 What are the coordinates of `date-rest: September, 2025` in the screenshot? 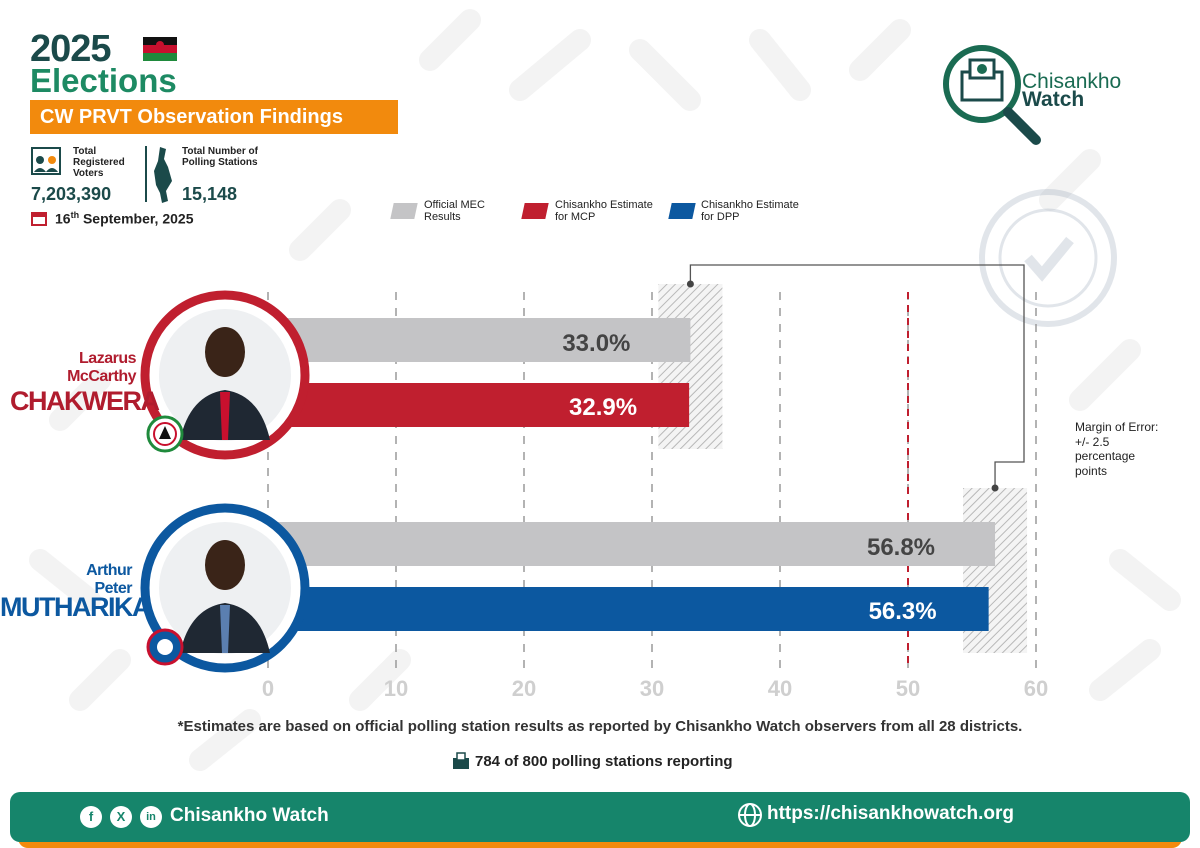 It's located at (136, 218).